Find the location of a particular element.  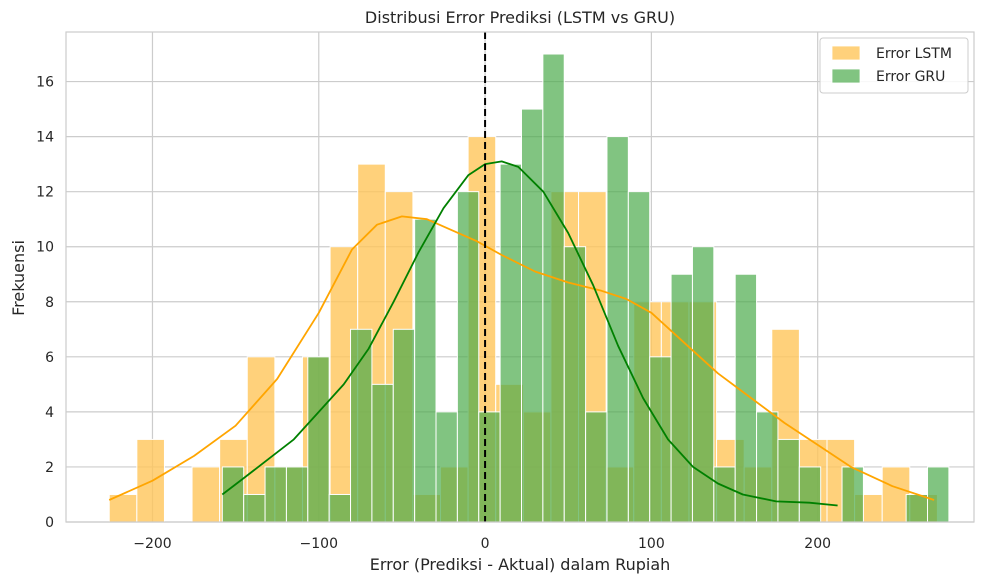

x-tick-label: −200 is located at coordinates (152, 544).